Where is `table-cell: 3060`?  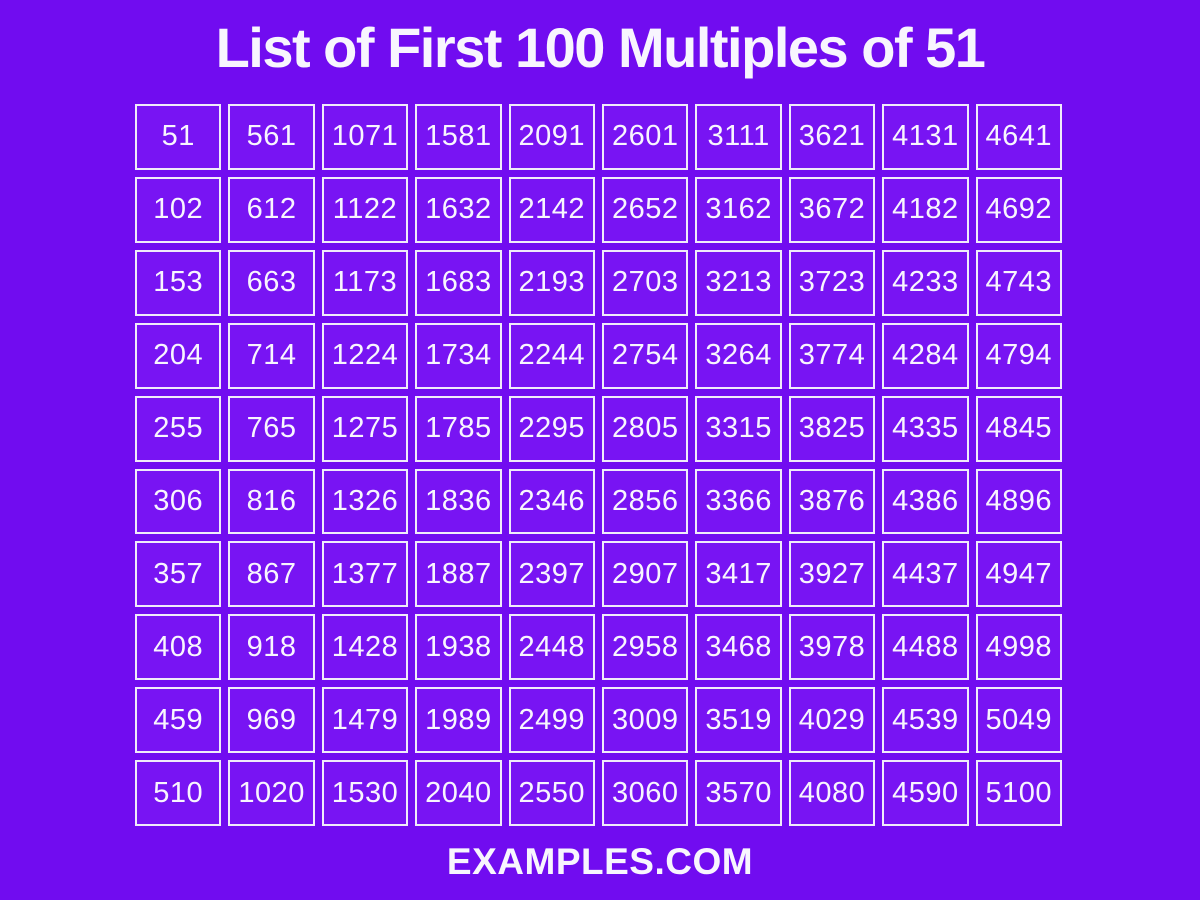
table-cell: 3060 is located at coordinates (645, 793).